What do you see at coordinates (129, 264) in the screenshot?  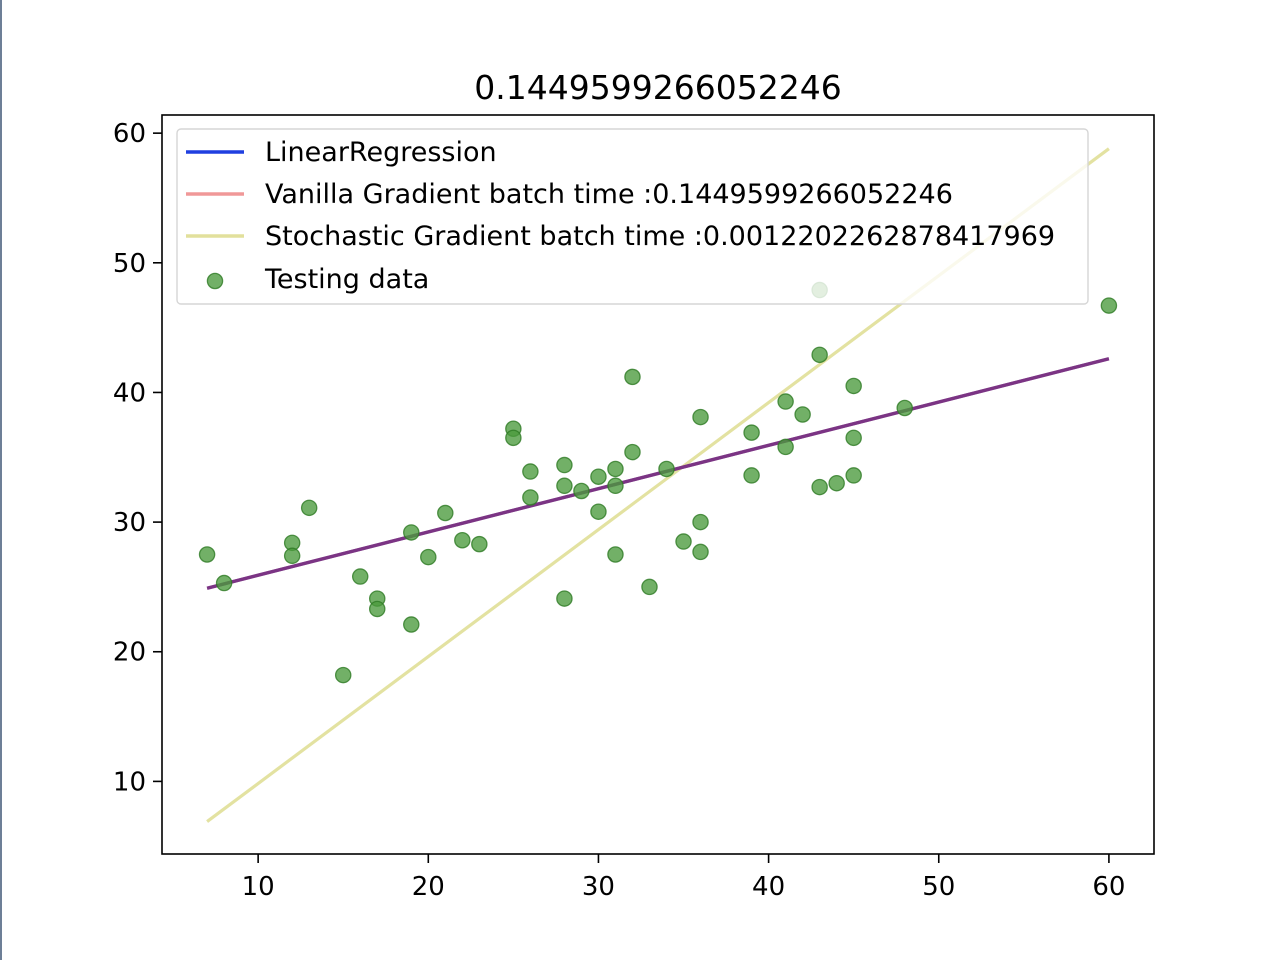 I see `y-tick-label: 50` at bounding box center [129, 264].